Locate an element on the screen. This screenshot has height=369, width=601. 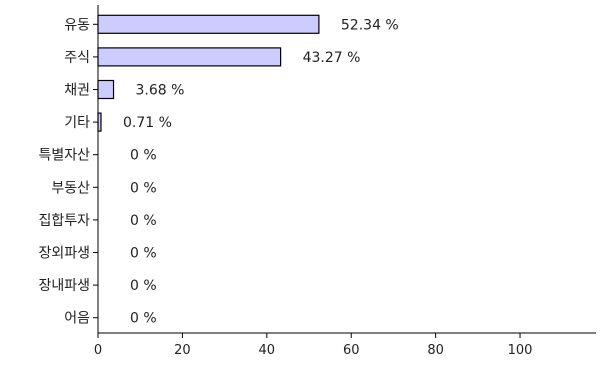
category-label: 장외파생 is located at coordinates (64, 254).